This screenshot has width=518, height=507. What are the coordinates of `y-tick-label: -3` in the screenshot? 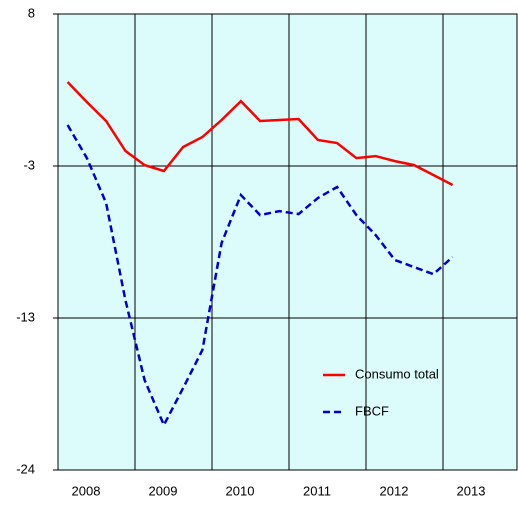 It's located at (29, 164).